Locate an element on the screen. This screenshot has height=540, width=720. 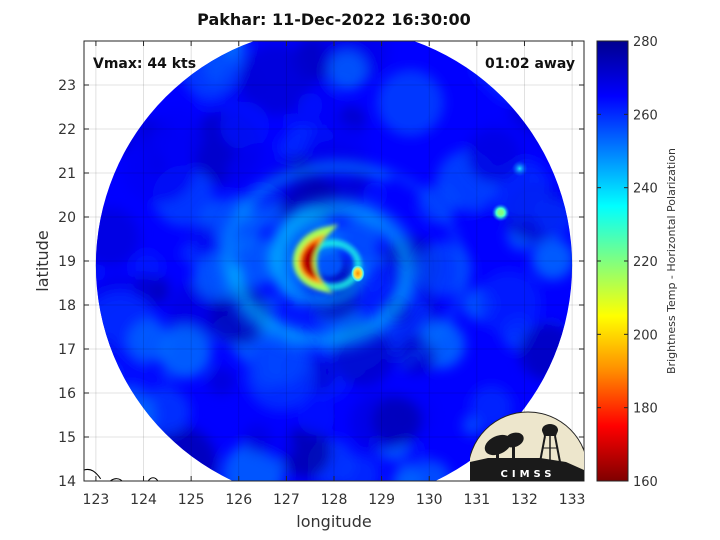
y-tick-label: 18 is located at coordinates (67, 306).